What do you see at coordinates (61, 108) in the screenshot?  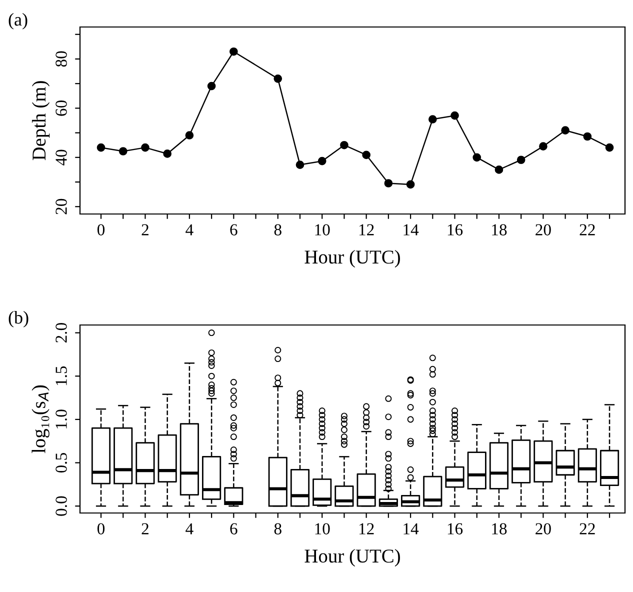 I see `y-tick-label: 60` at bounding box center [61, 108].